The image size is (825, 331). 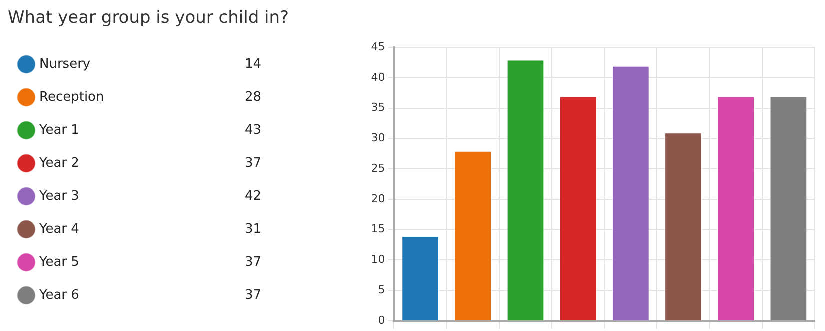 What do you see at coordinates (59, 130) in the screenshot?
I see `legend-label: Year 1` at bounding box center [59, 130].